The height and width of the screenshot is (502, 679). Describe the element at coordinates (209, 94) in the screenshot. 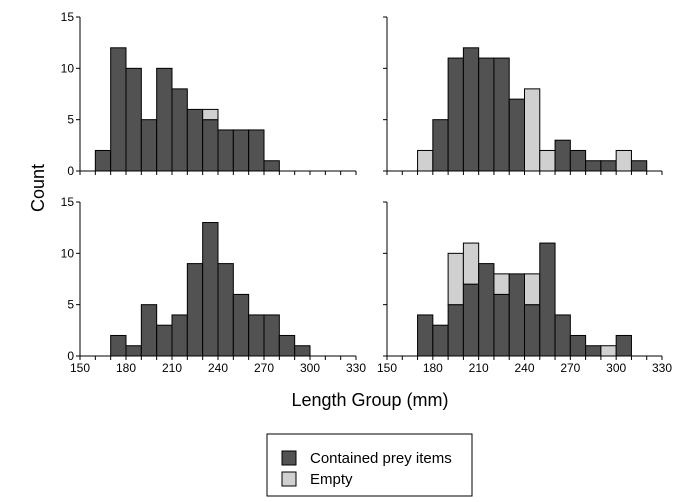

I see `panel-top-left: 0 5 10 15` at that location.